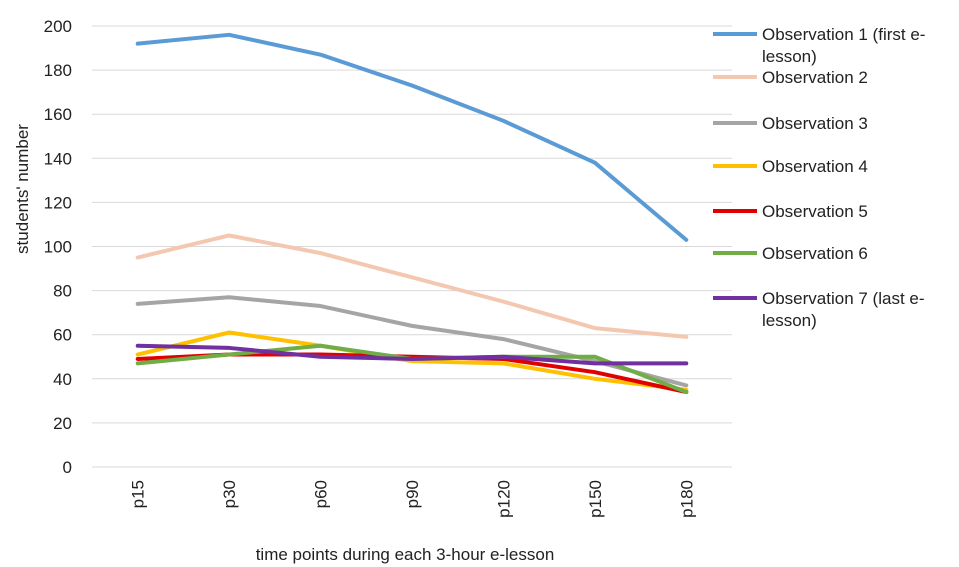  Describe the element at coordinates (686, 499) in the screenshot. I see `x-tick-label: p180` at that location.